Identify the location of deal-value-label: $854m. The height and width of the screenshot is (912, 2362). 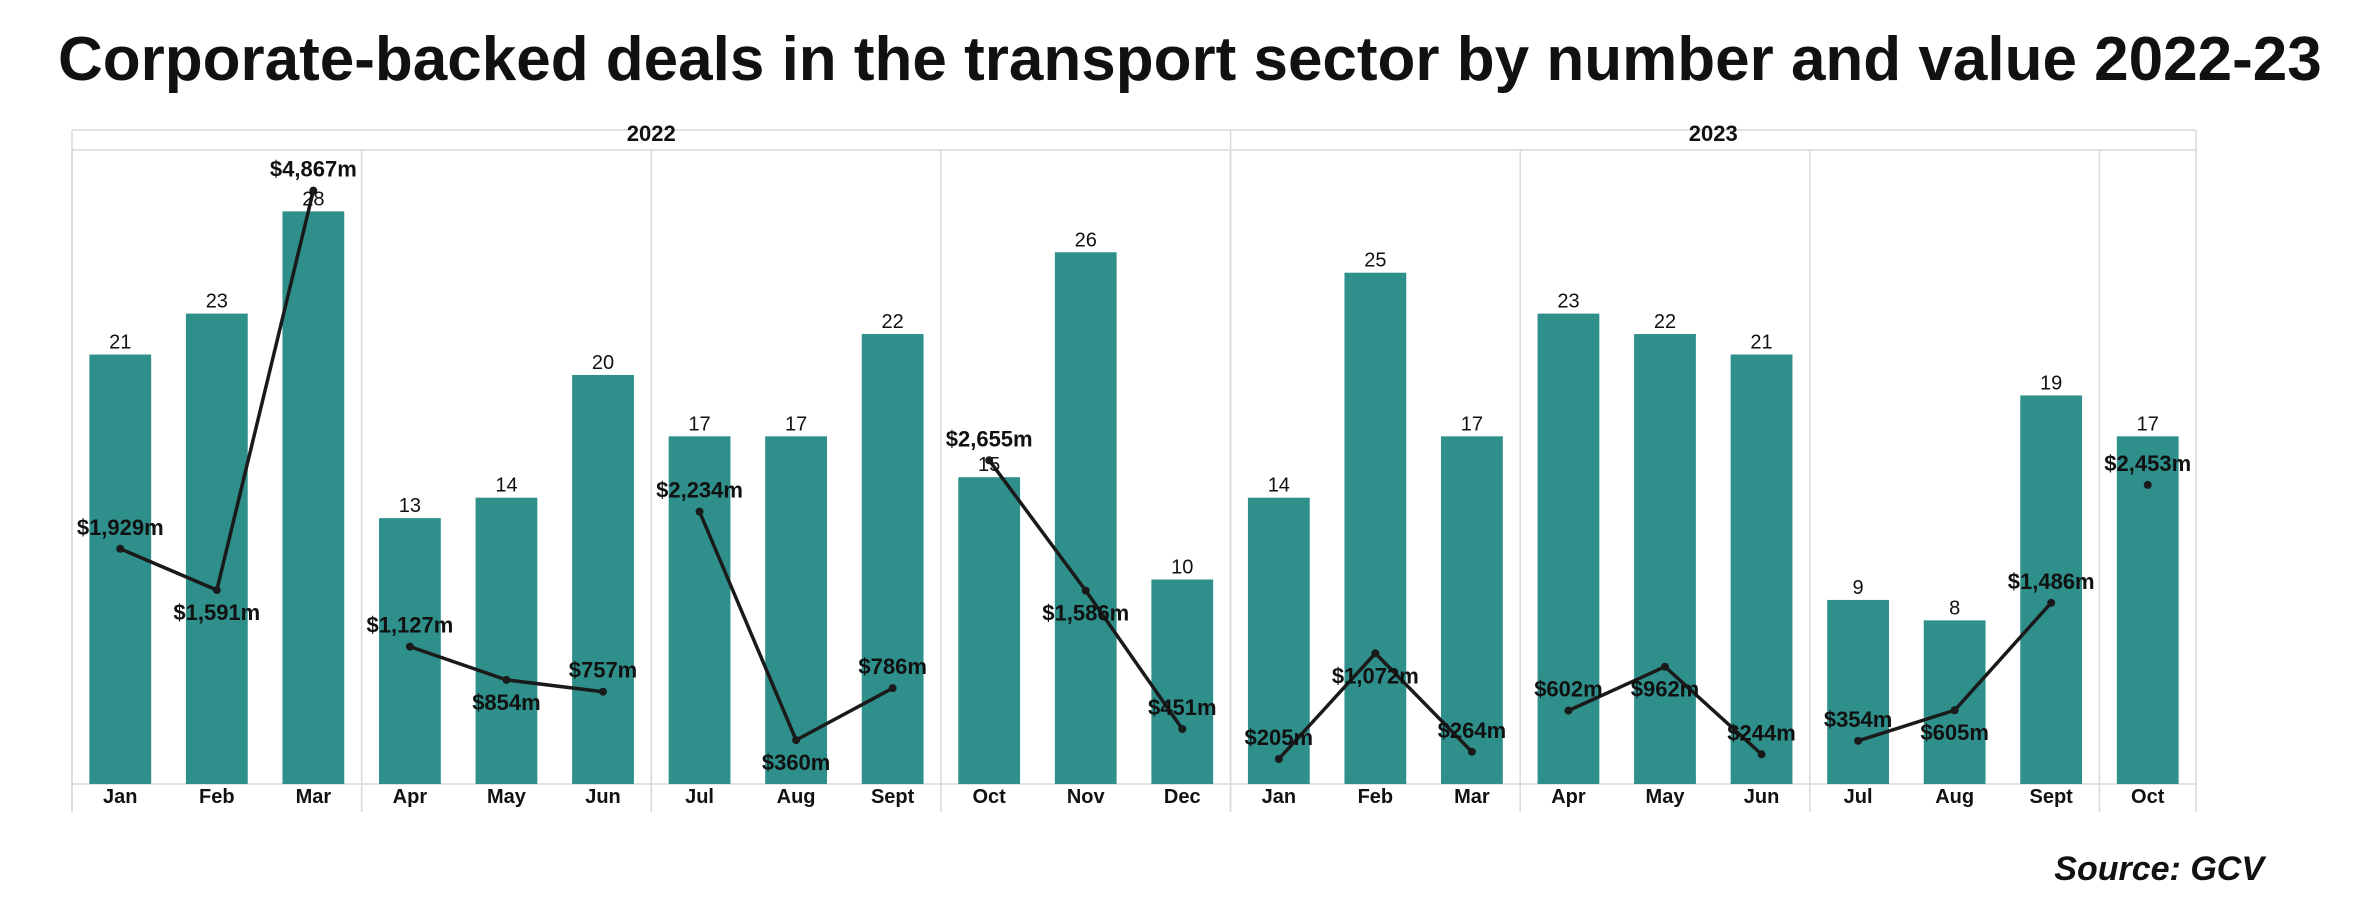
(506, 702).